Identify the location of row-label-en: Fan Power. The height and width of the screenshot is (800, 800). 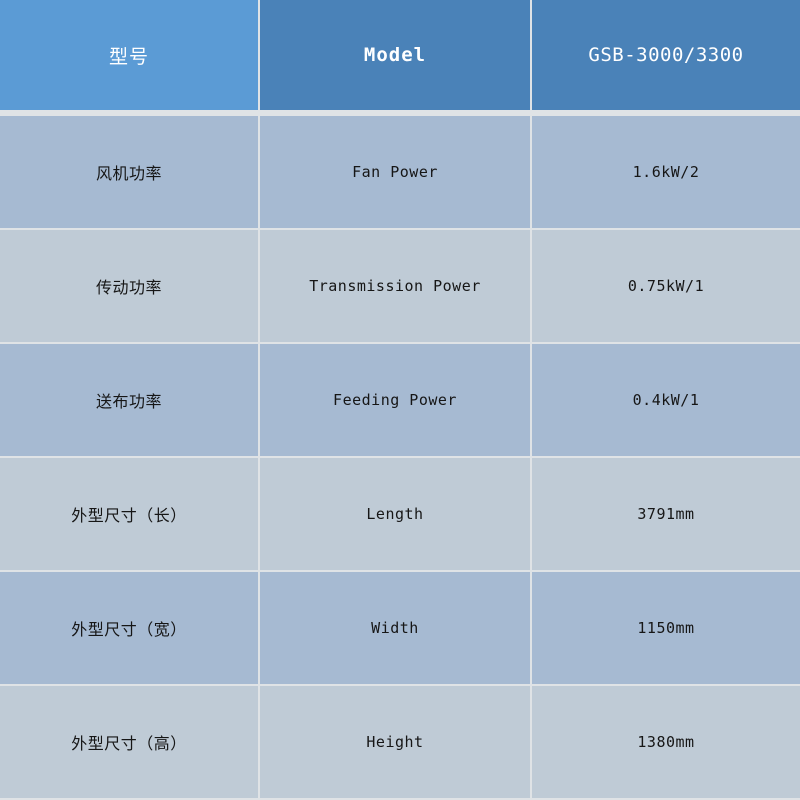
(395, 172).